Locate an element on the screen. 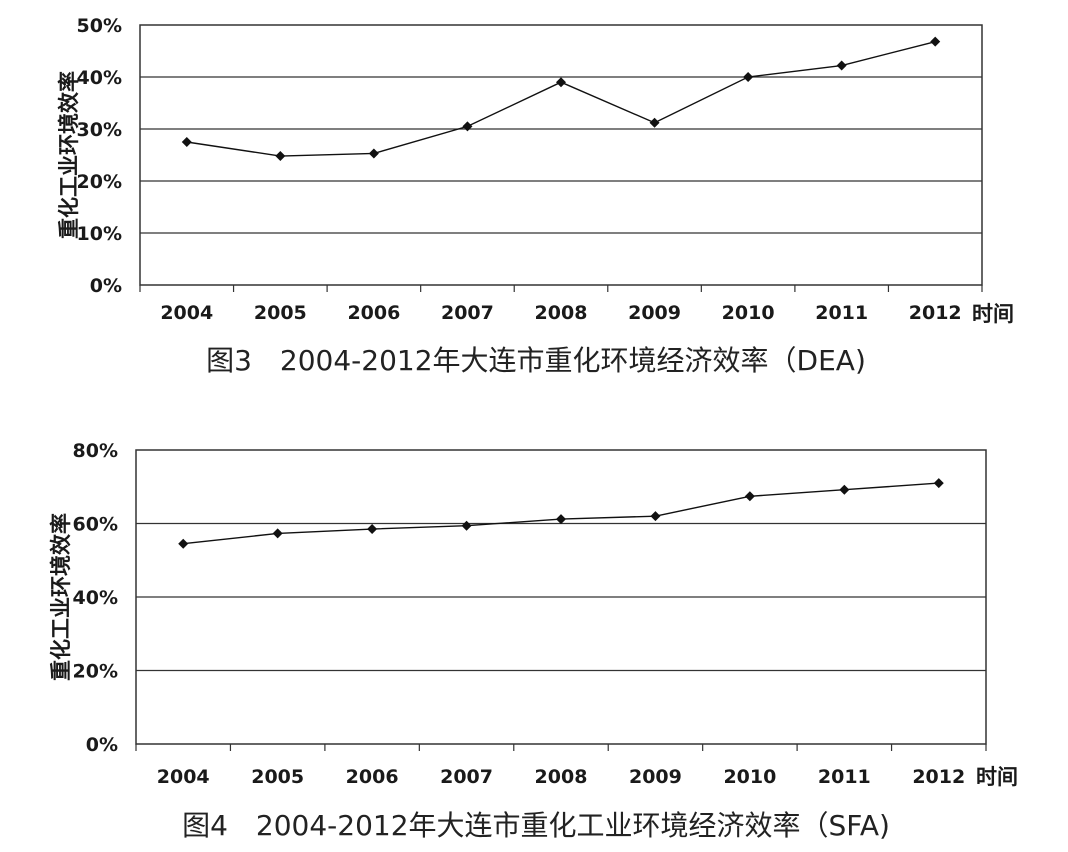 The height and width of the screenshot is (852, 1068). y-tick-label: 10% is located at coordinates (99, 234).